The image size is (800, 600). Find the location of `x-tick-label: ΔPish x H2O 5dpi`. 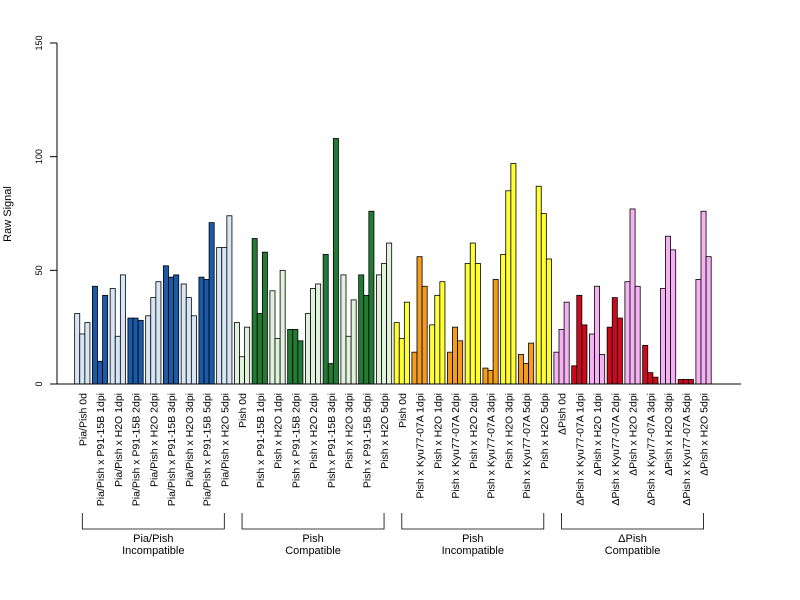

x-tick-label: ΔPish x H2O 5dpi is located at coordinates (705, 434).